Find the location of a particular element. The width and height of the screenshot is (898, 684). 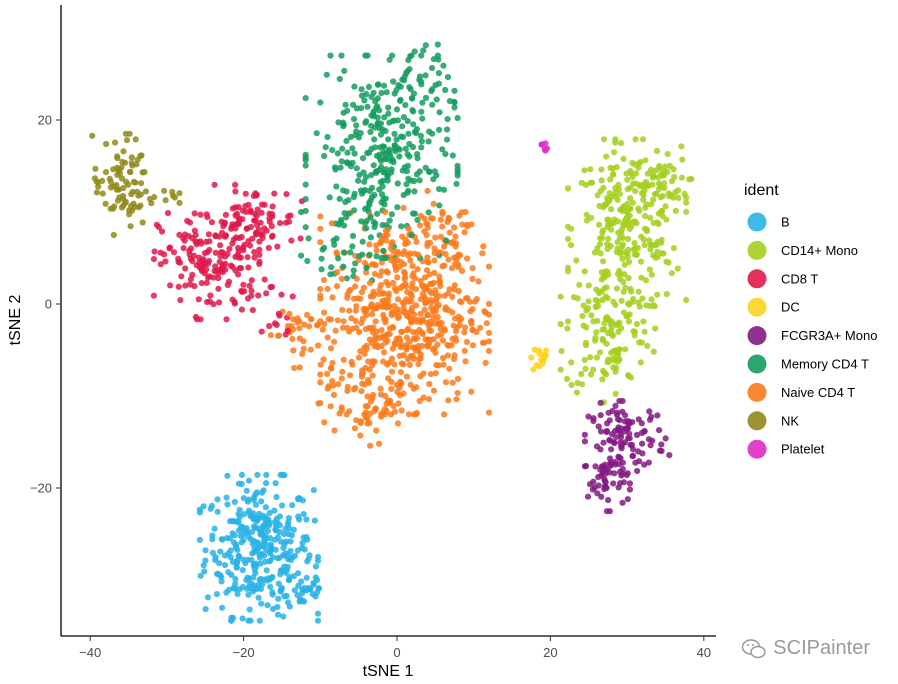

legend-label: NK is located at coordinates (790, 420).